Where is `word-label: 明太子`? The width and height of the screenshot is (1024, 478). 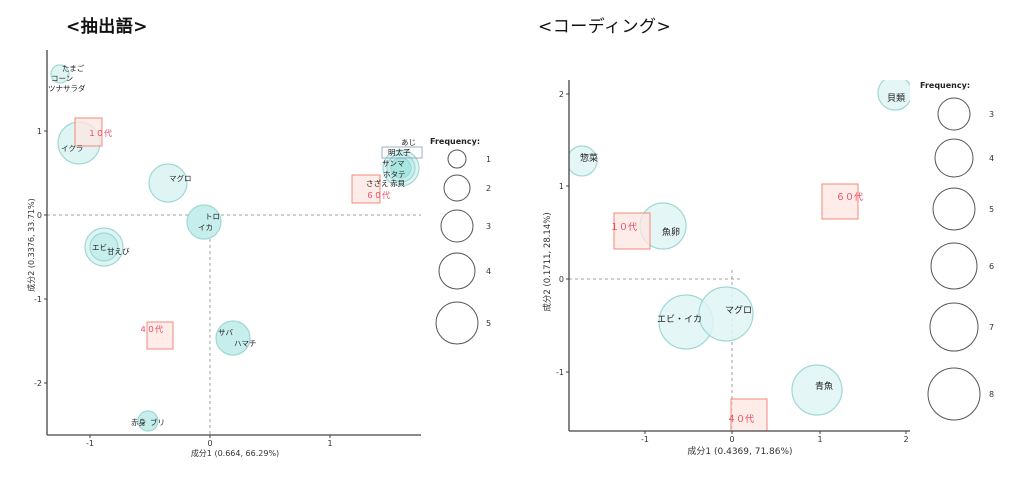 word-label: 明太子 is located at coordinates (399, 152).